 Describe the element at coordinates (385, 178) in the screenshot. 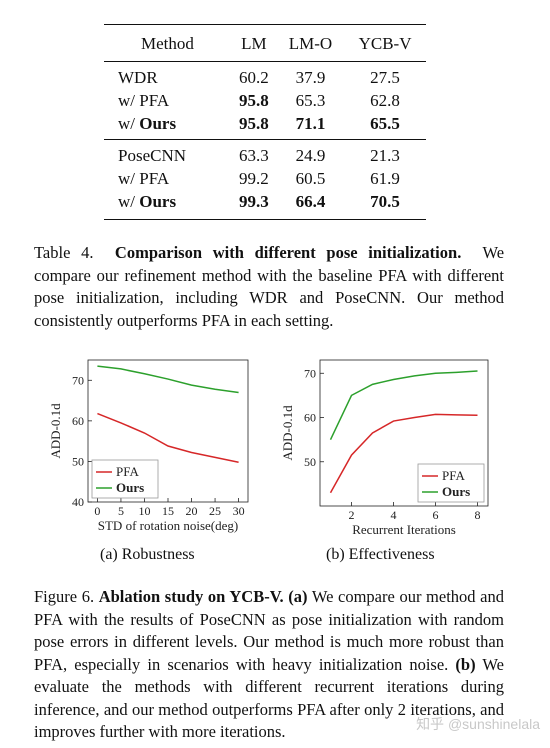

I see `value-cell: 61.9` at that location.